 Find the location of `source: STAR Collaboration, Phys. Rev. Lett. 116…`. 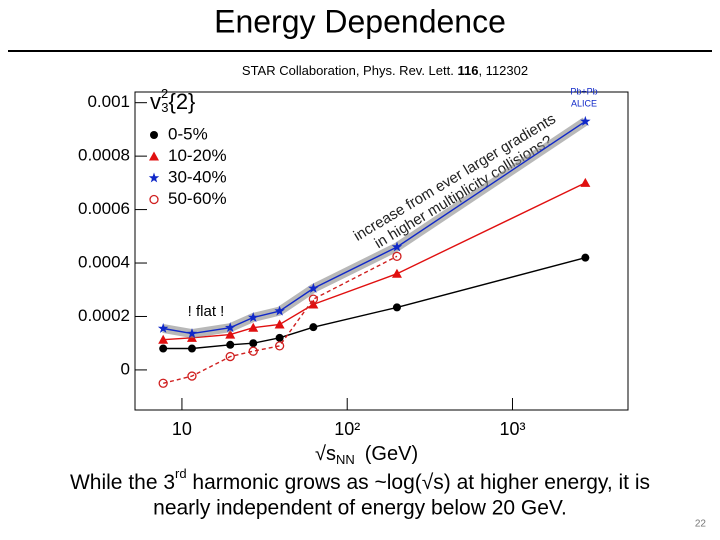

source: STAR Collaboration, Phys. Rev. Lett. 116… is located at coordinates (385, 70).